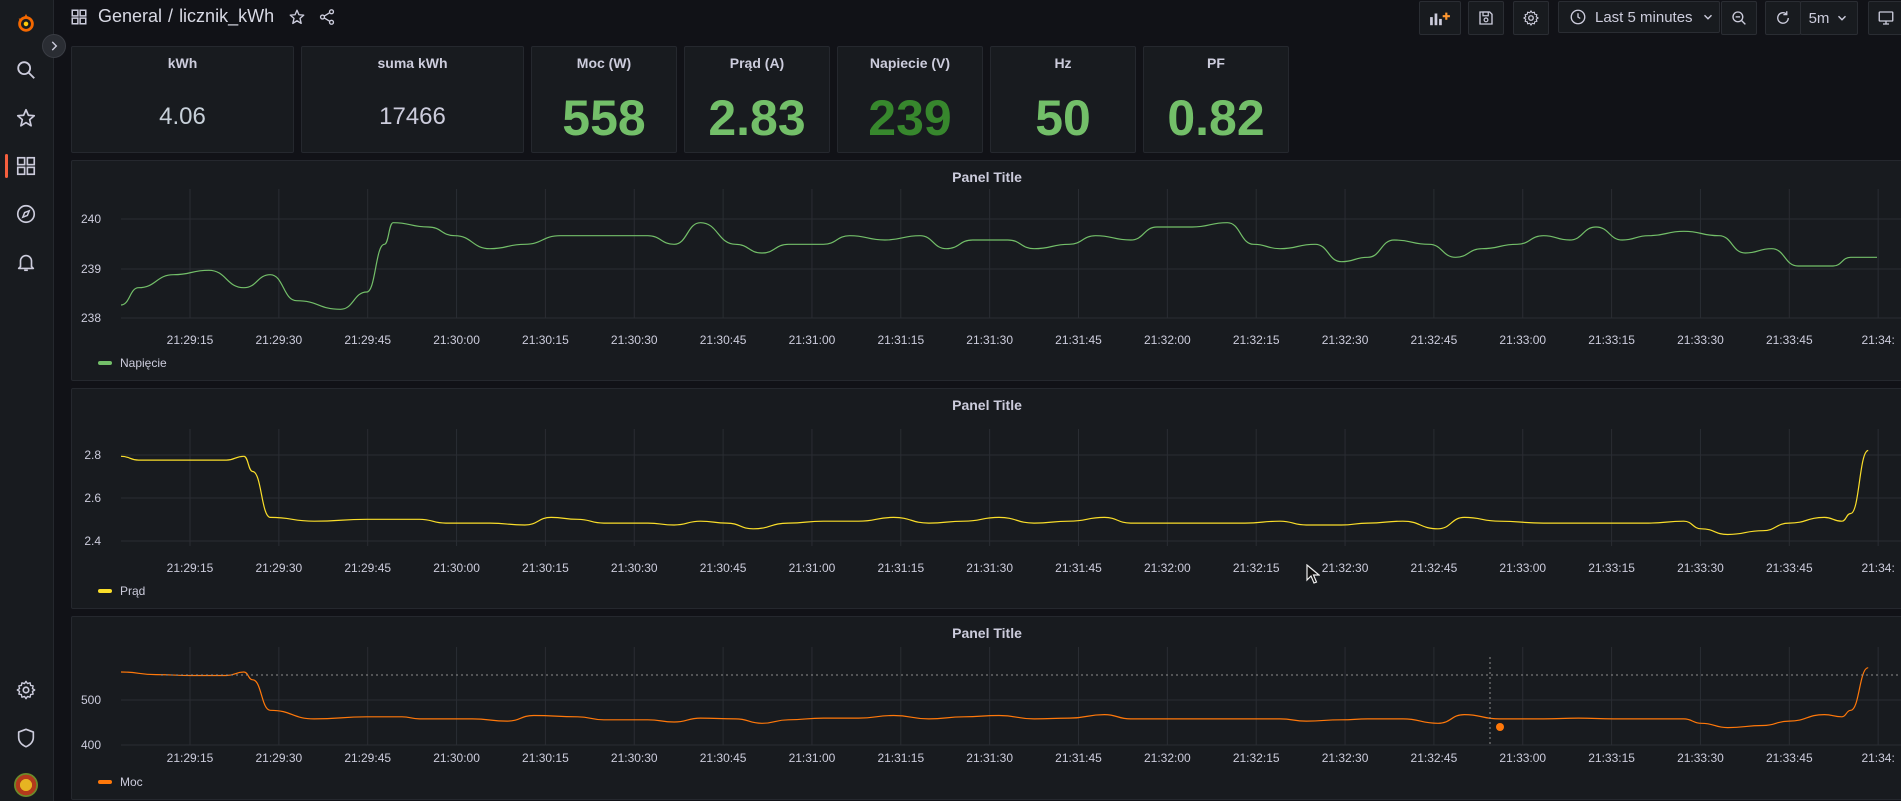 The height and width of the screenshot is (801, 1901). I want to click on legend: Moc, so click(120, 782).